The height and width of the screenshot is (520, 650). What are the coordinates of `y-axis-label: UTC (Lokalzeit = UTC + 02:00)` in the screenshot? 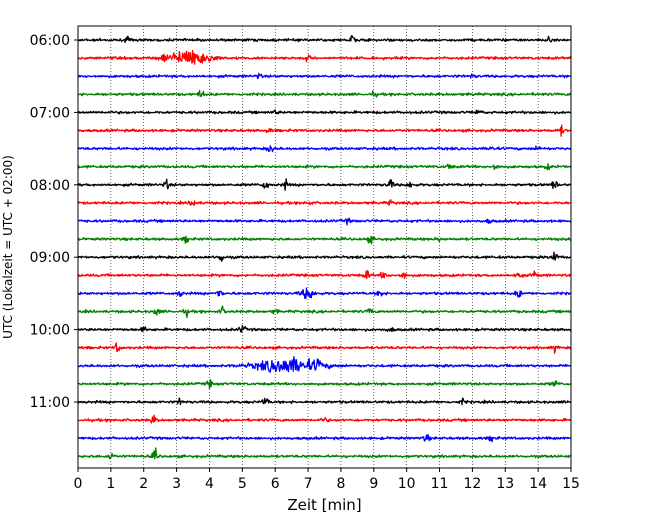 It's located at (8, 247).